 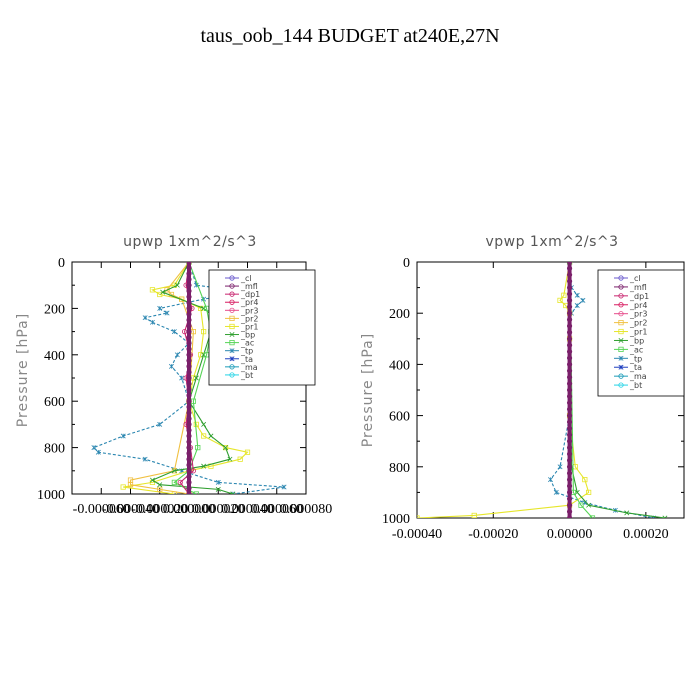 I want to click on x-tick-label: 0.00020, so click(x=646, y=534).